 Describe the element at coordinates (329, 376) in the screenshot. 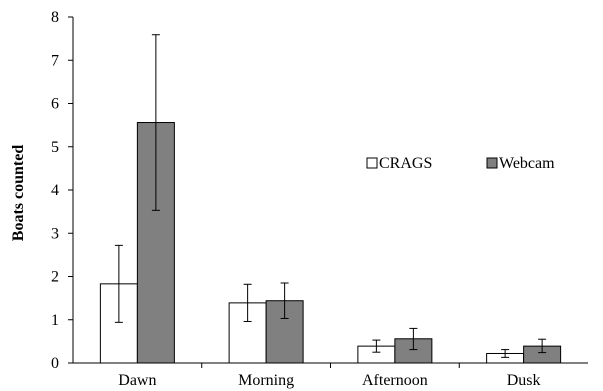

I see `x-axis: Dawn Morning Afternoon Dusk` at that location.